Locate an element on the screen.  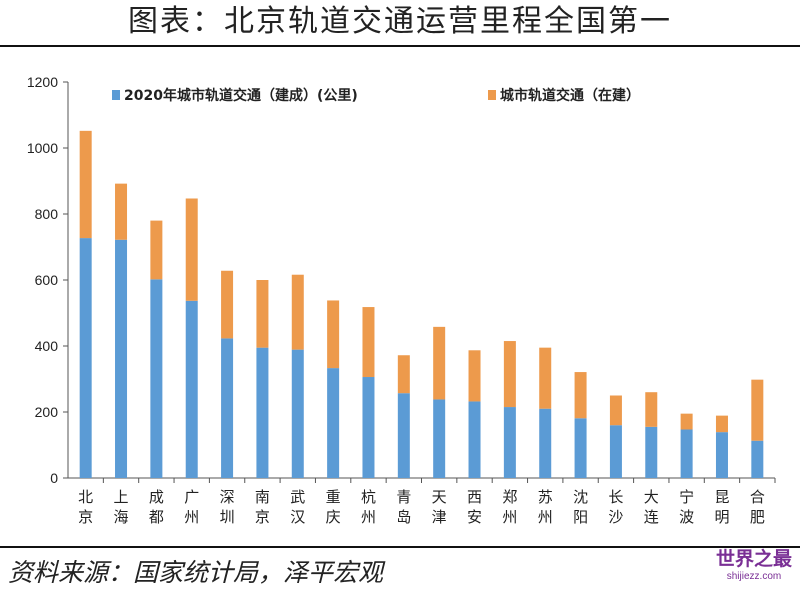
y-tick-label: 1000 is located at coordinates (42, 148).